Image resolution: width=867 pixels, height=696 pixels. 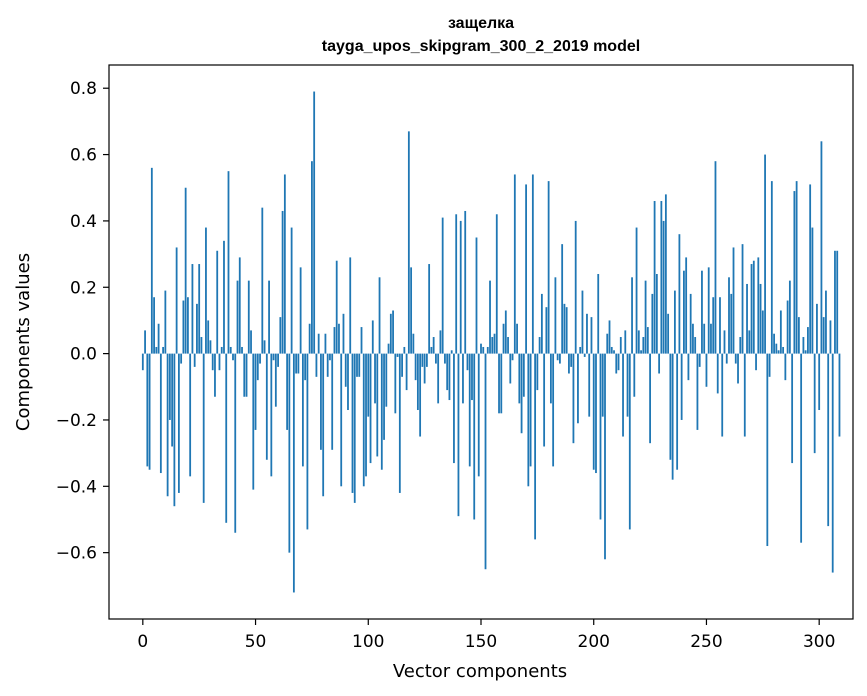 I want to click on x-axis-label: Vector components, so click(x=480, y=671).